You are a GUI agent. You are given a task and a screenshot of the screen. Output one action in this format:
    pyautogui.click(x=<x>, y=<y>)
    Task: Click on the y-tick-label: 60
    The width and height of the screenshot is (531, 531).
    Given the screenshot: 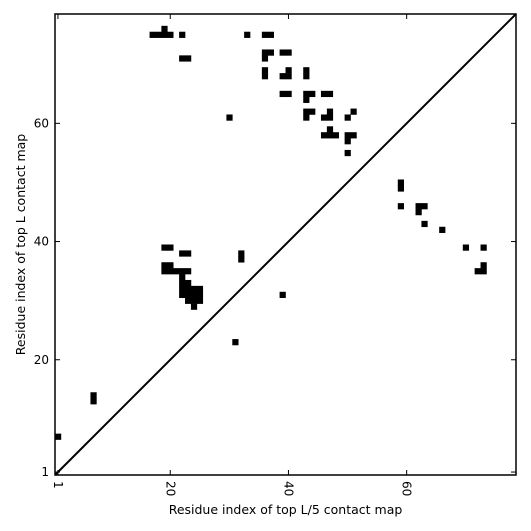 What is the action you would take?
    pyautogui.click(x=41, y=123)
    